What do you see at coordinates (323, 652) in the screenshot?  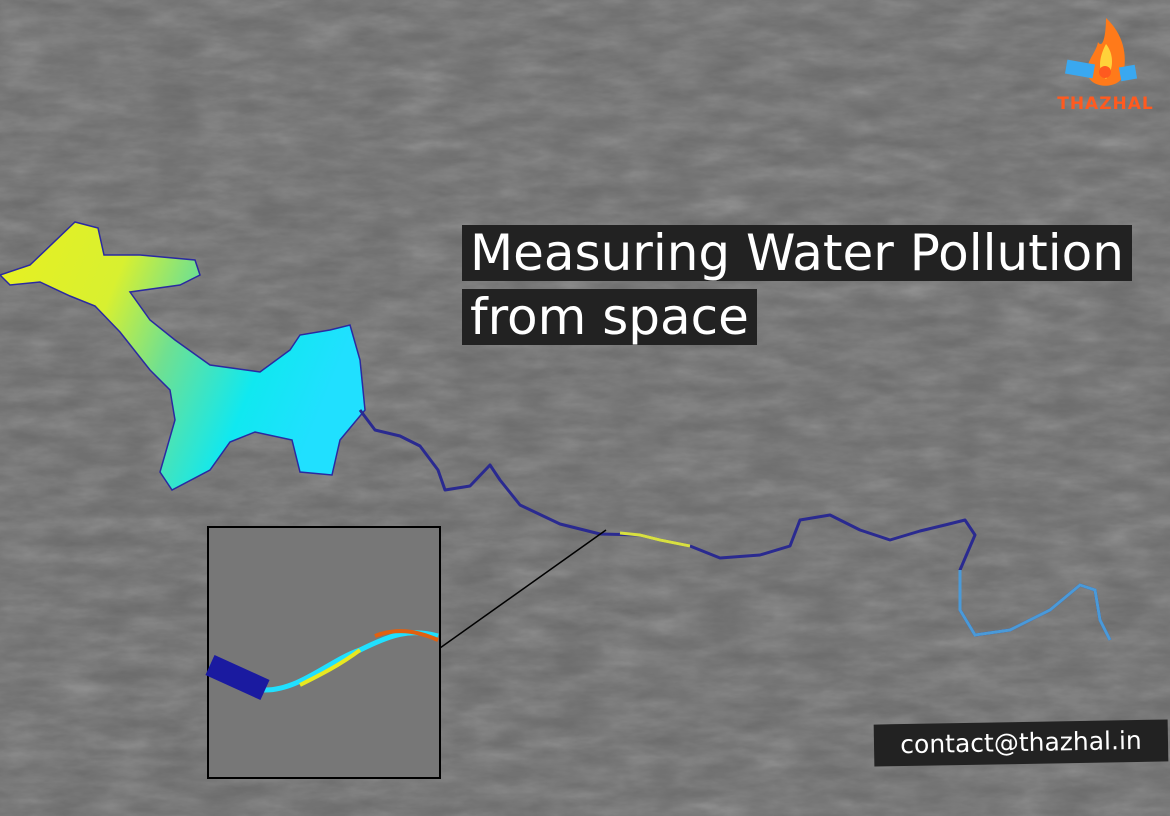 I see `inset-zoom` at bounding box center [323, 652].